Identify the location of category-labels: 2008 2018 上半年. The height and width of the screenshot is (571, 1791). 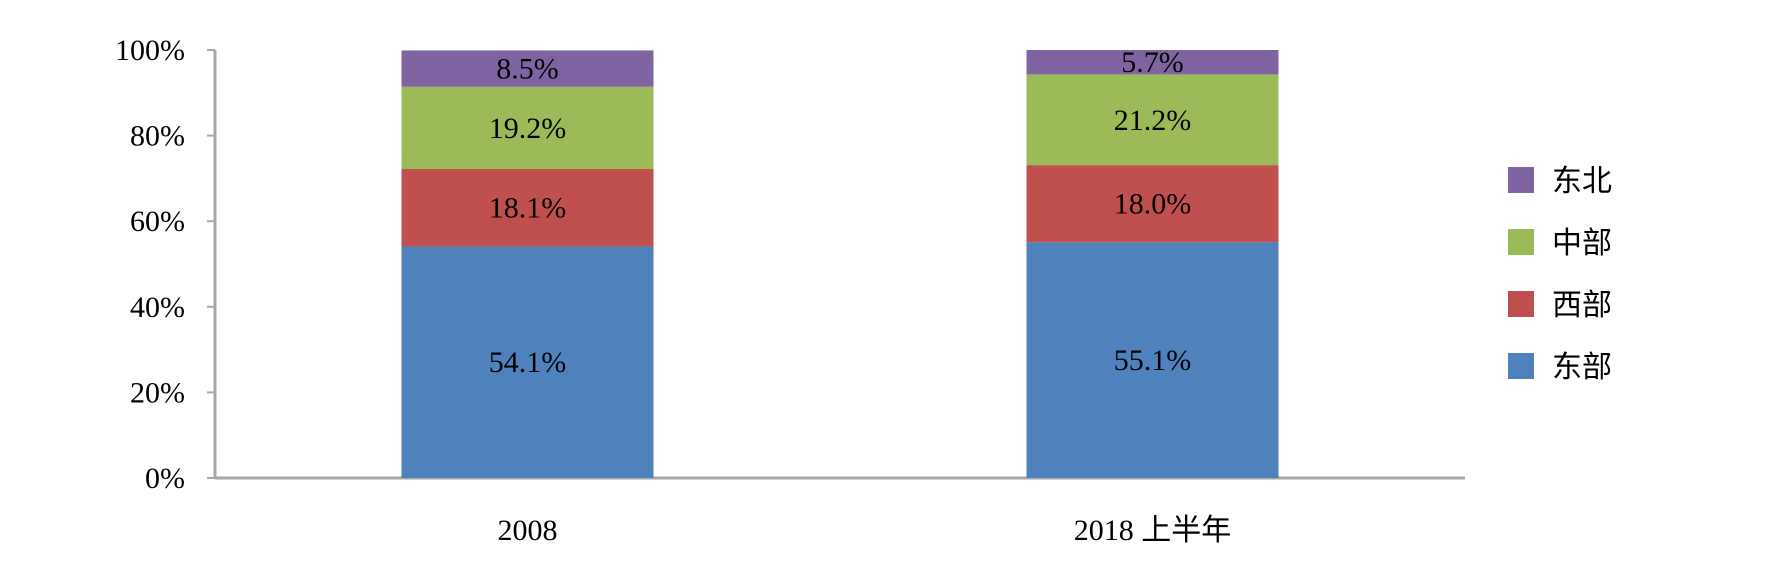
(865, 530).